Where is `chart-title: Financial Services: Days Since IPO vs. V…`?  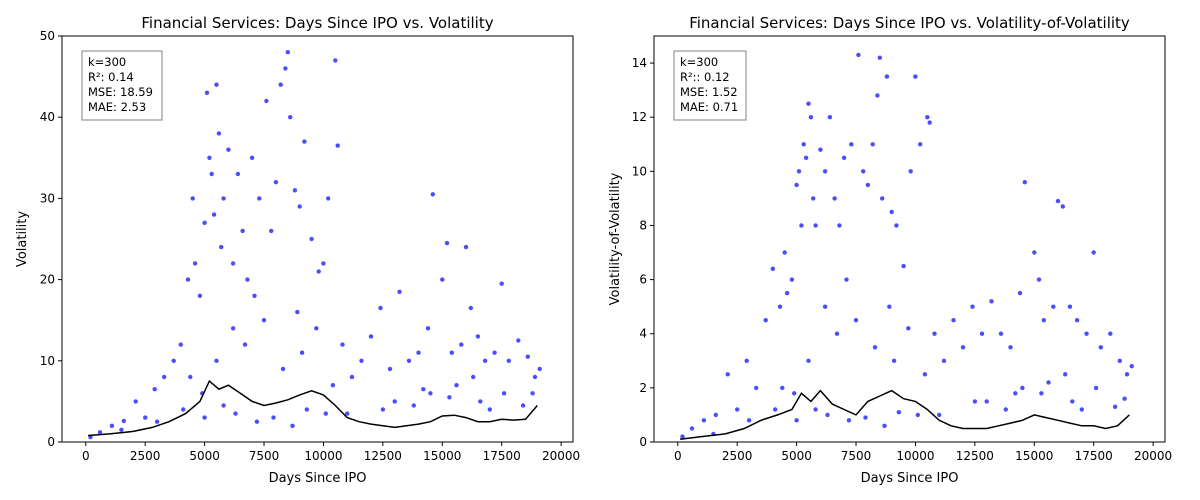 chart-title: Financial Services: Days Since IPO vs. V… is located at coordinates (909, 23).